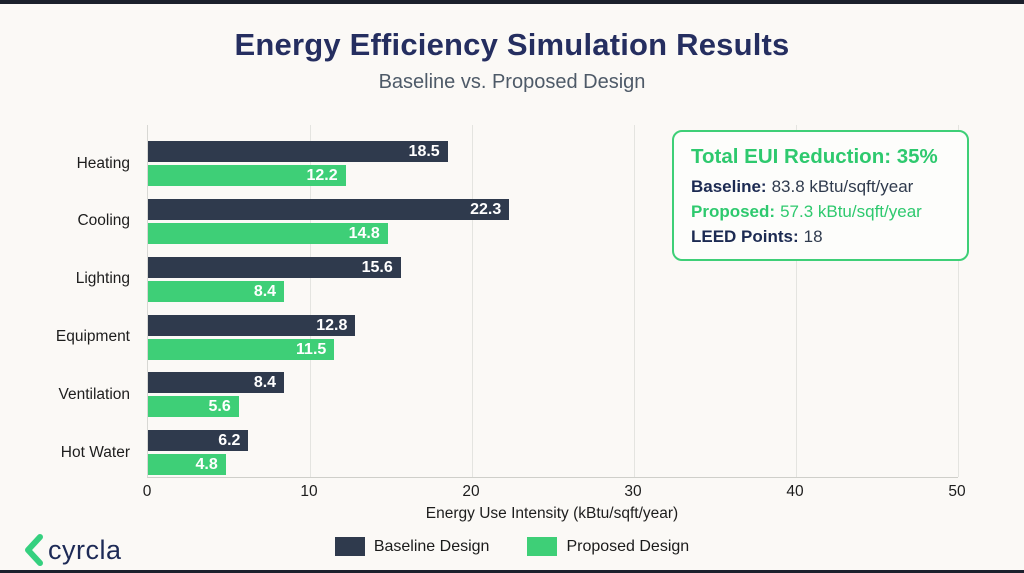 This screenshot has width=1024, height=573. What do you see at coordinates (486, 209) in the screenshot?
I see `bar-value-label: 22.3` at bounding box center [486, 209].